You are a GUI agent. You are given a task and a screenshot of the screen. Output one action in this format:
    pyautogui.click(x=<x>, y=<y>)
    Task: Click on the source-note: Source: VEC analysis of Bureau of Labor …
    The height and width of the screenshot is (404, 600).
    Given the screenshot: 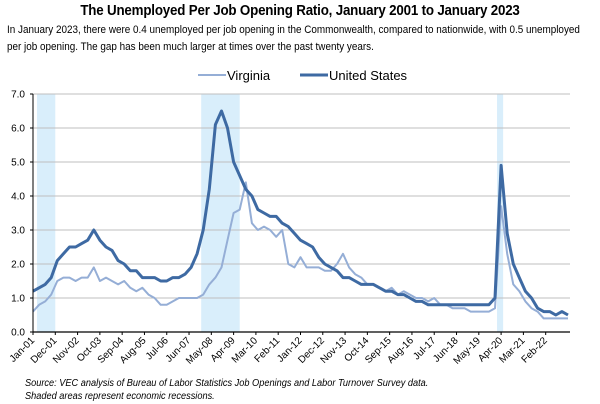 What is the action you would take?
    pyautogui.click(x=226, y=390)
    